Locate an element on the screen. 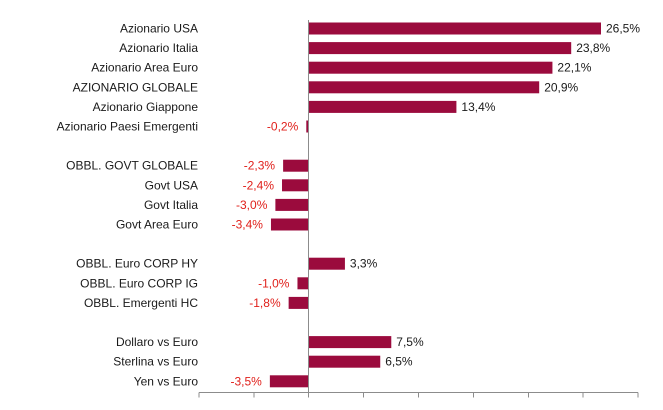  data-label: 13,4% is located at coordinates (478, 107).